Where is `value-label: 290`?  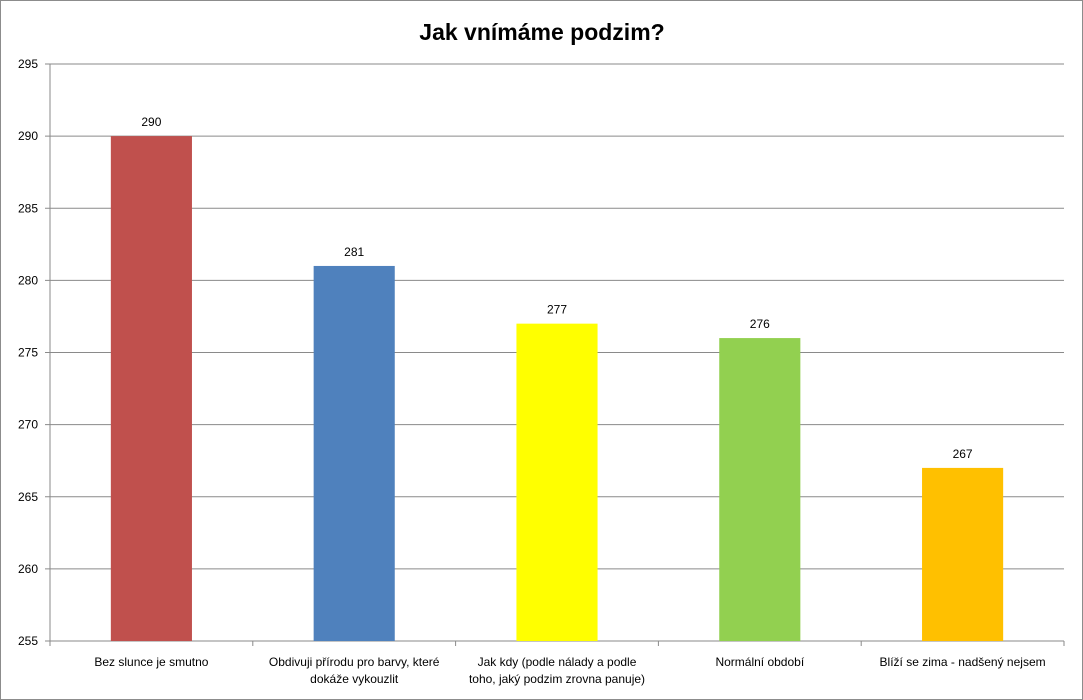 value-label: 290 is located at coordinates (151, 122).